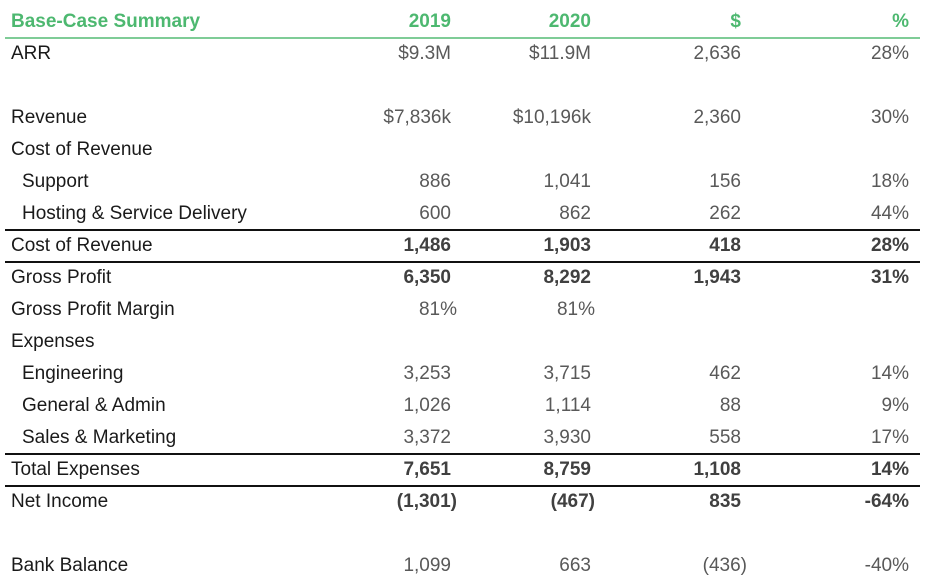 Image resolution: width=936 pixels, height=588 pixels. What do you see at coordinates (725, 213) in the screenshot?
I see `cell-dollar: 262` at bounding box center [725, 213].